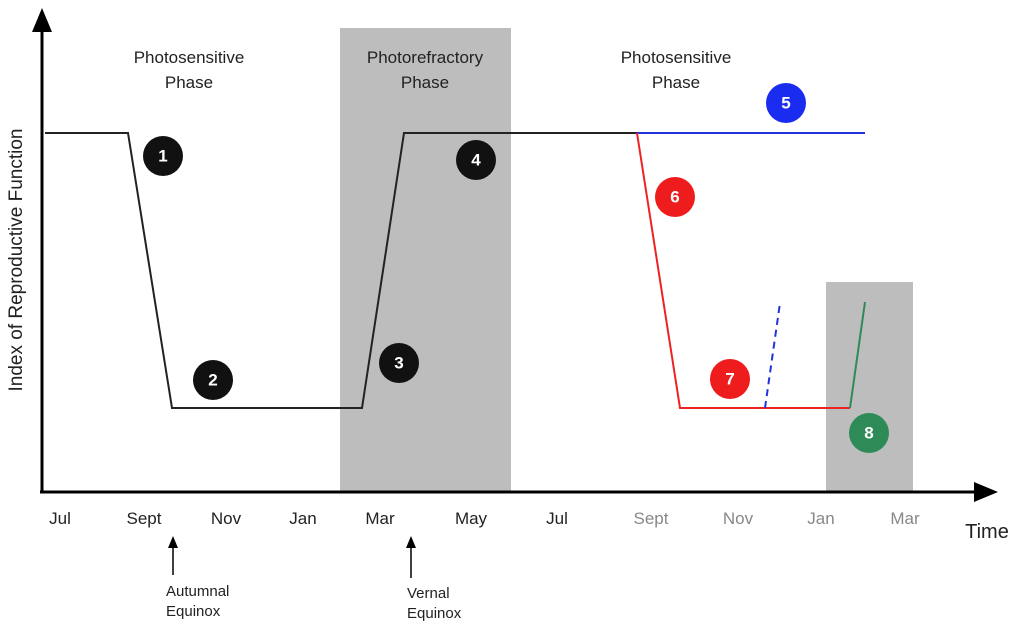  Describe the element at coordinates (425, 57) in the screenshot. I see `phase-label: Photorefractory` at that location.